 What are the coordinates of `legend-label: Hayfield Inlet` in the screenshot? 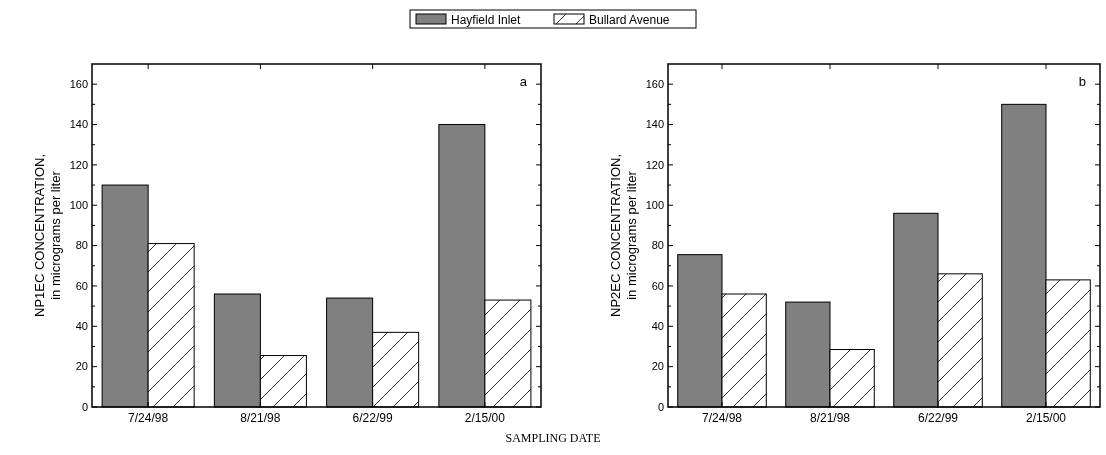 It's located at (486, 19).